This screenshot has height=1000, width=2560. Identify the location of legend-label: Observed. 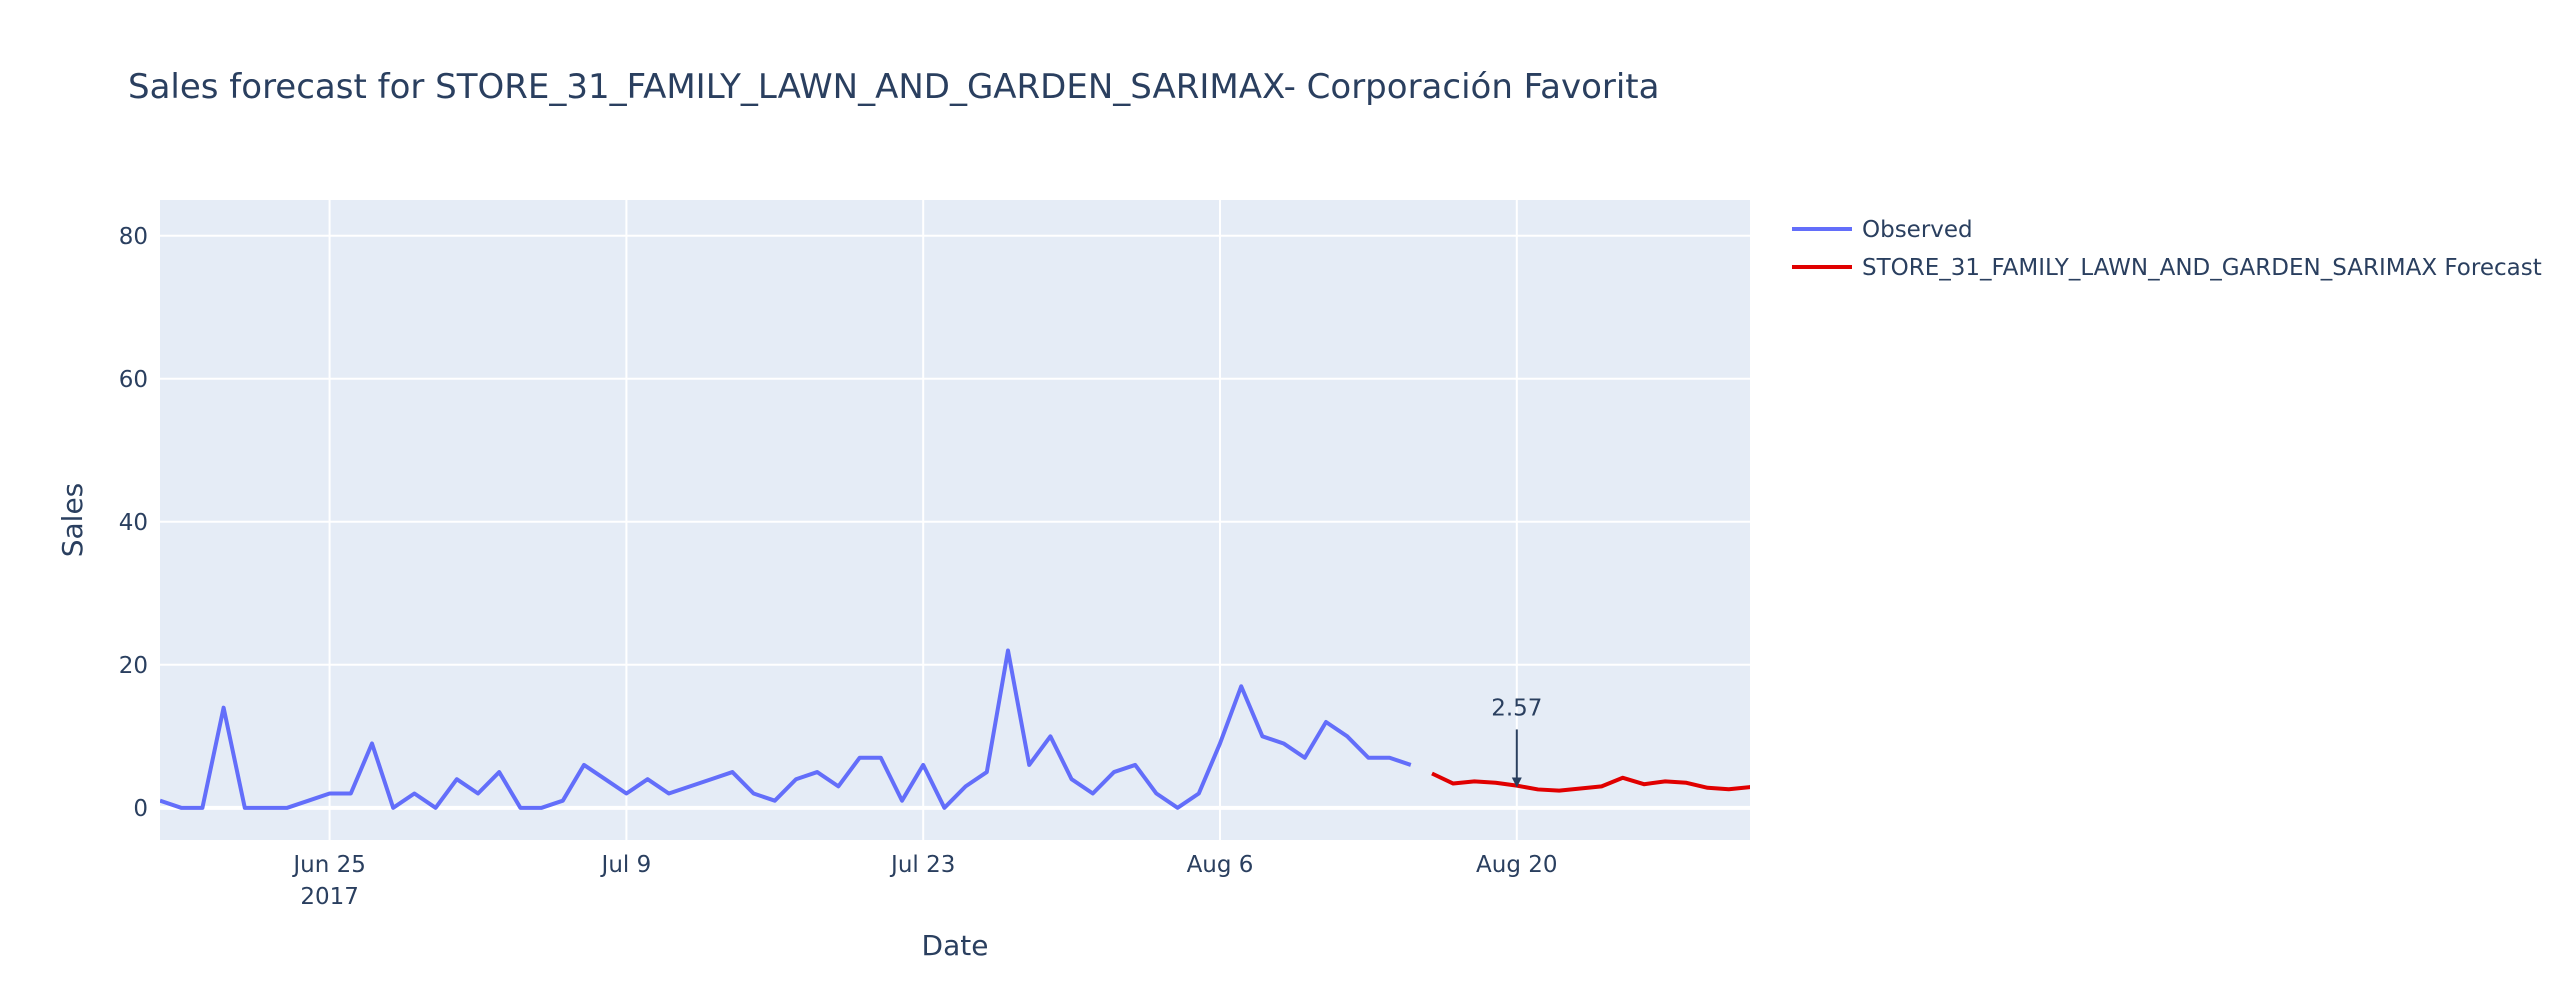
(1917, 230).